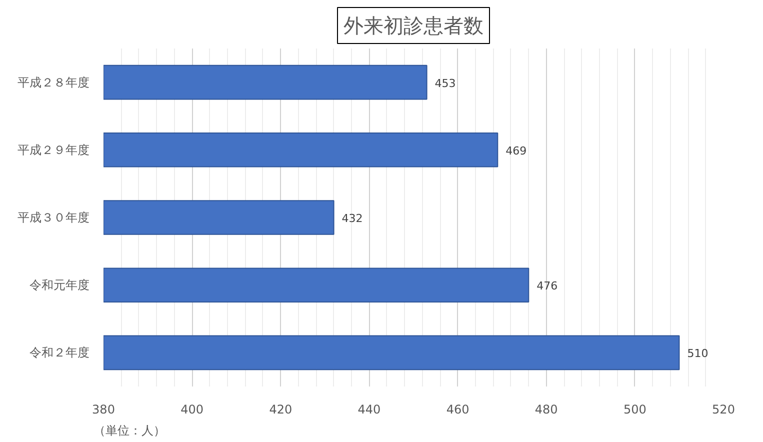  Describe the element at coordinates (280, 409) in the screenshot. I see `x-tick-label: 420` at that location.